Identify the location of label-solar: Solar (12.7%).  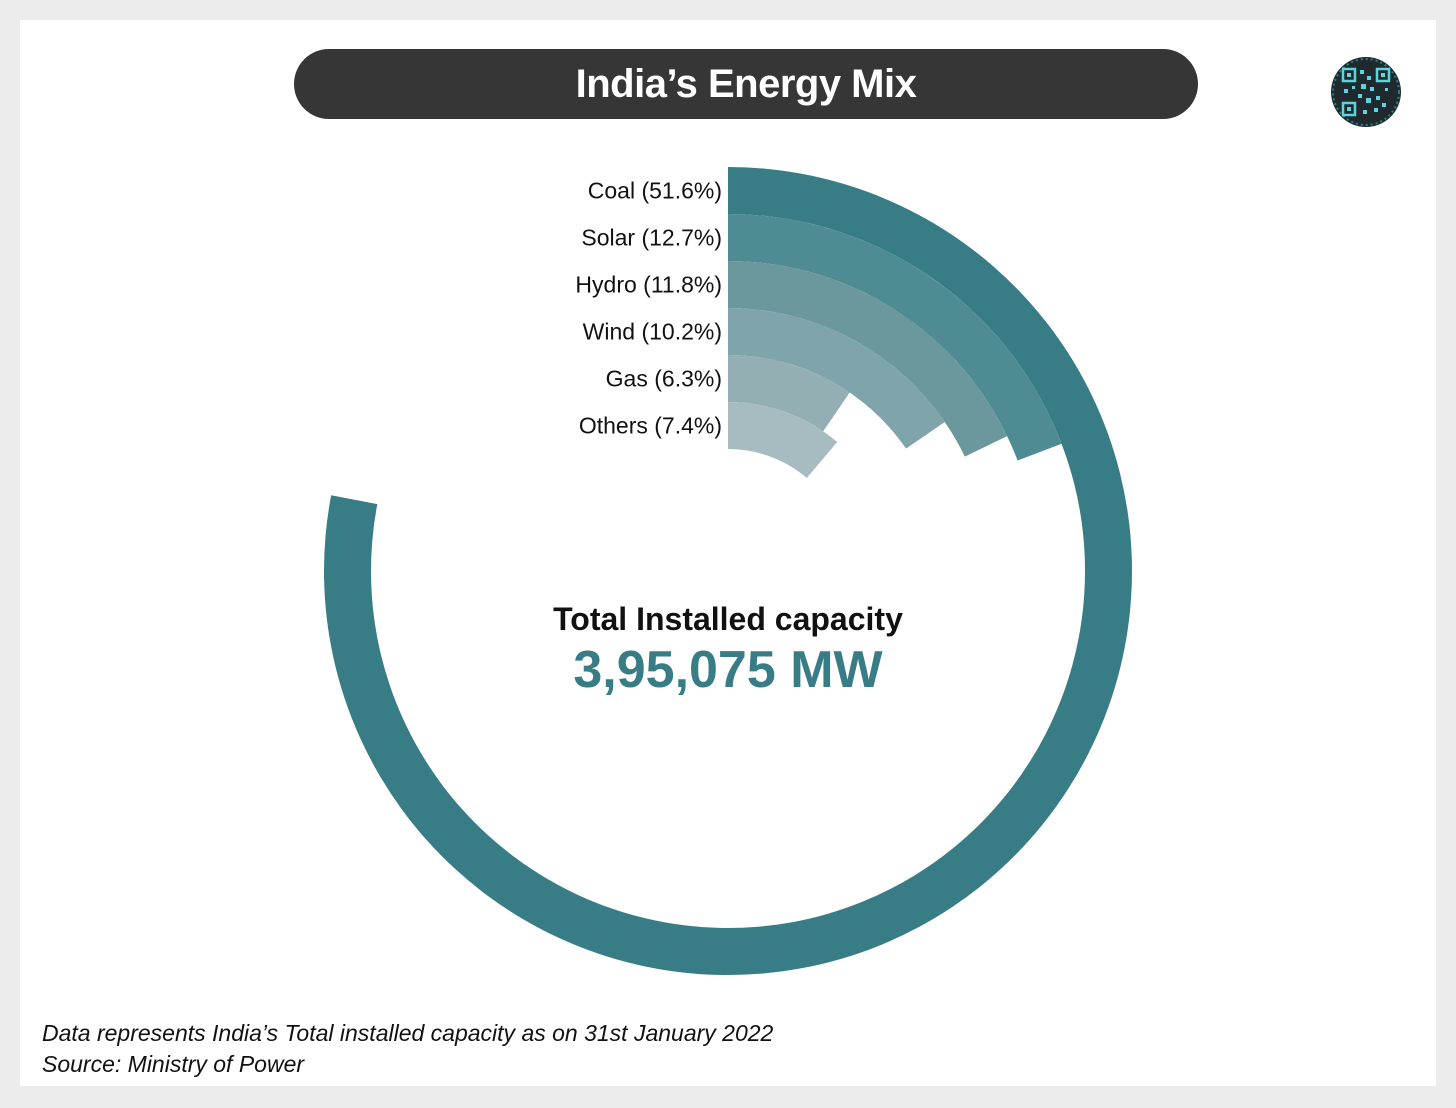
(651, 238).